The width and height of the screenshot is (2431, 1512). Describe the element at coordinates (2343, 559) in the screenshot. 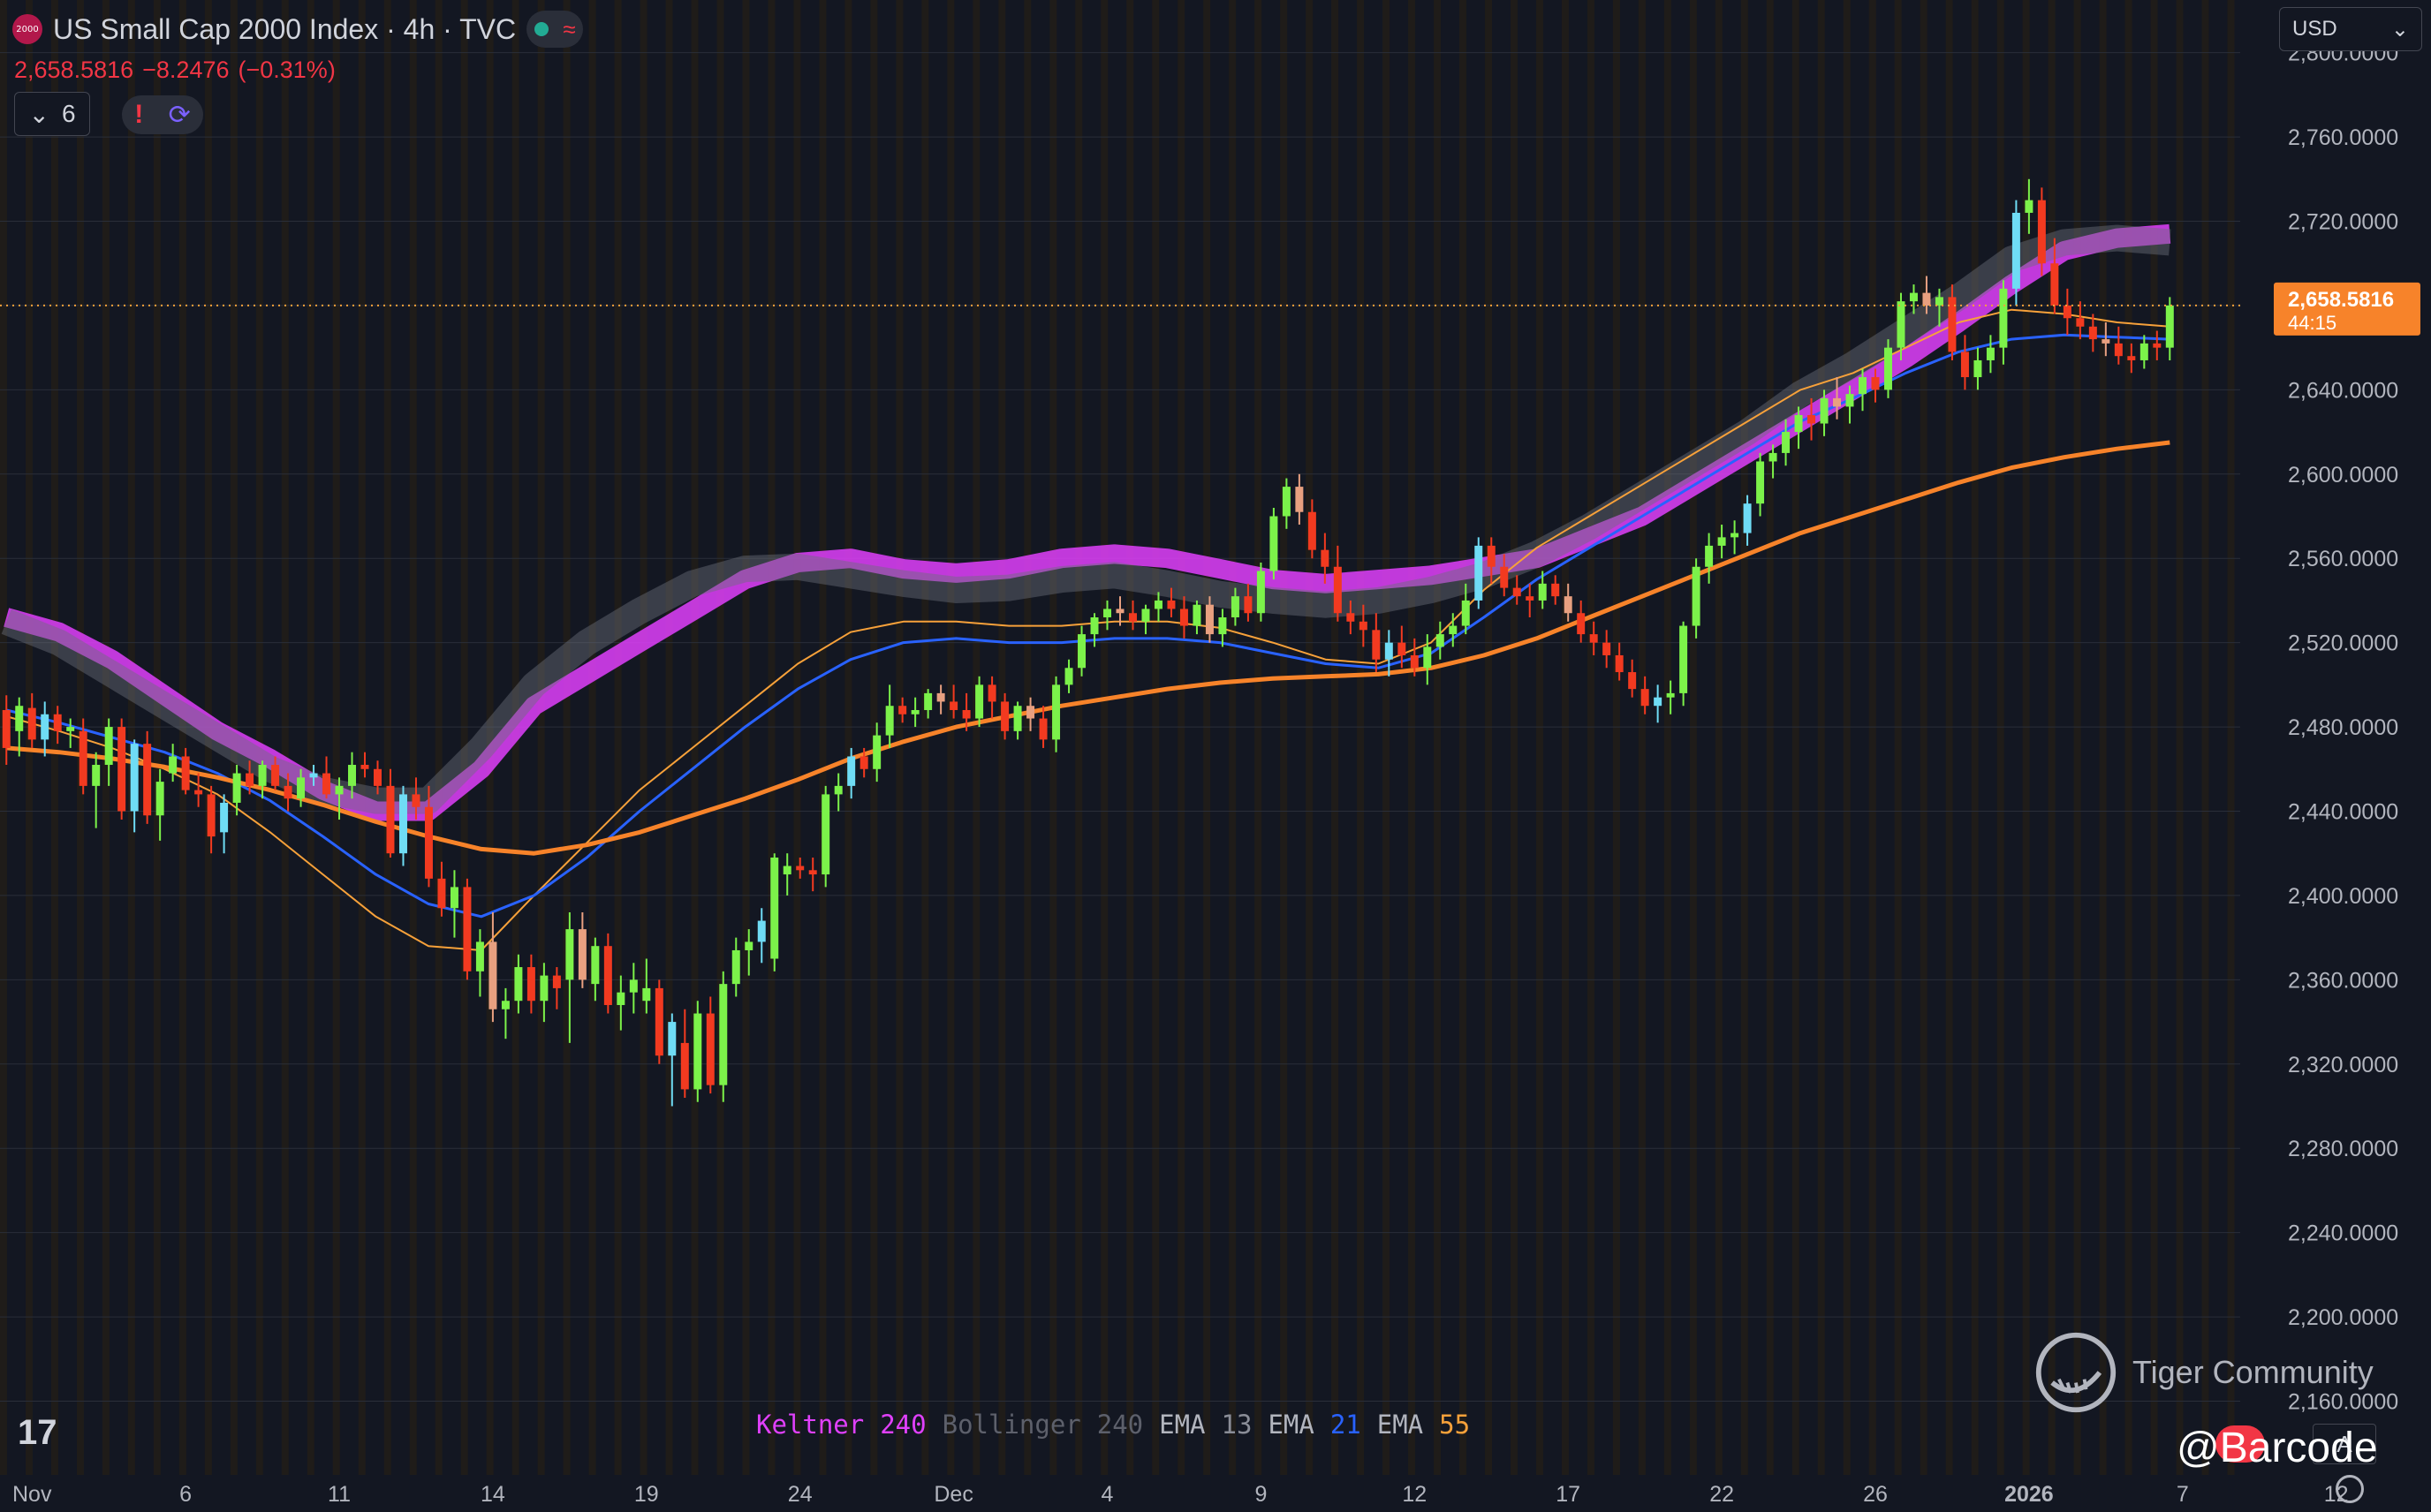

I see `y-tick-label: 2,560.0000` at that location.